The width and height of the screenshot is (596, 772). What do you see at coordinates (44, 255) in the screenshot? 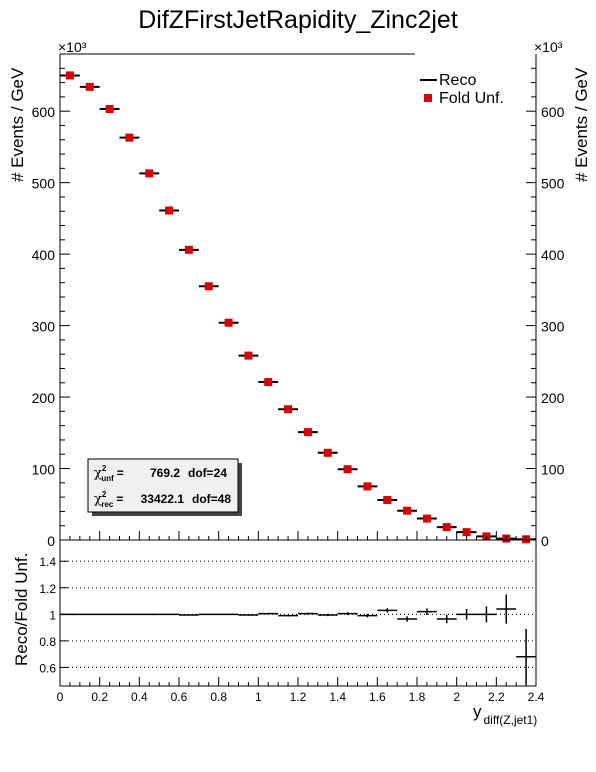
I see `y-tick-label-left: 400` at bounding box center [44, 255].